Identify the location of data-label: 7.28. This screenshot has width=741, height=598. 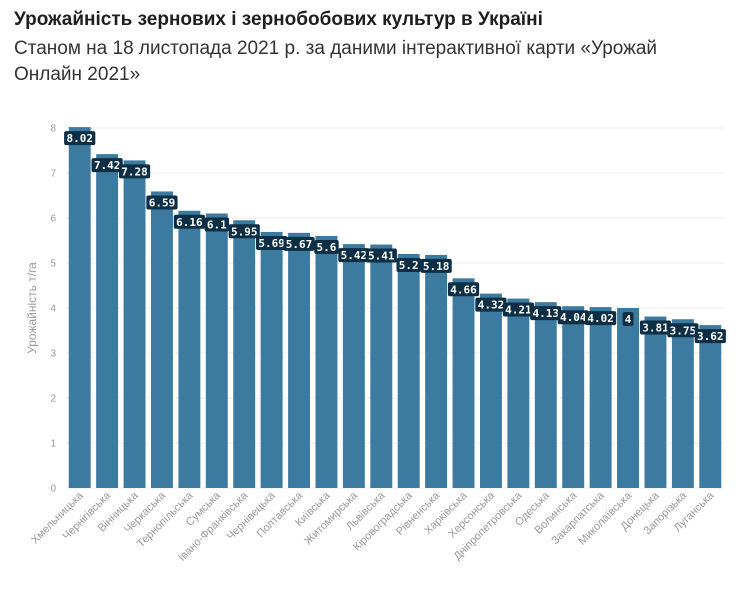
(134, 171).